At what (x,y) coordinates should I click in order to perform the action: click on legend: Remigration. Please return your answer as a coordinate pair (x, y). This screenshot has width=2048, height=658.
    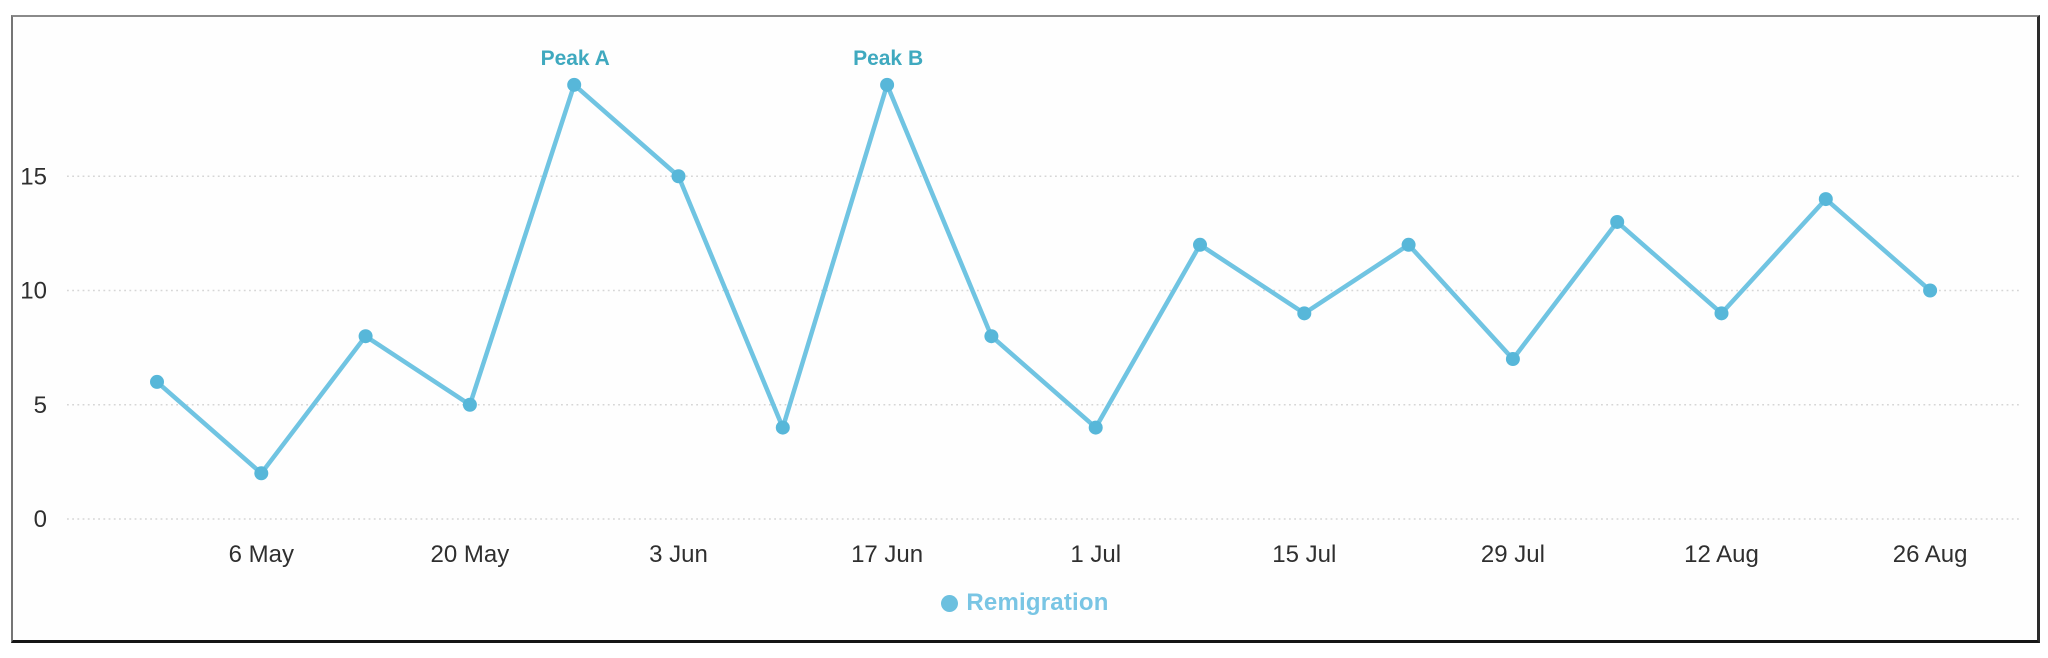
    Looking at the image, I should click on (1025, 603).